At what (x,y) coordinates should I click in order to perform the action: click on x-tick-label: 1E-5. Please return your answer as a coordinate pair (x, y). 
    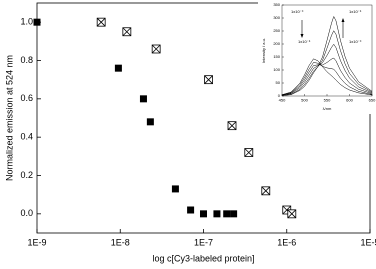
    Looking at the image, I should click on (368, 242).